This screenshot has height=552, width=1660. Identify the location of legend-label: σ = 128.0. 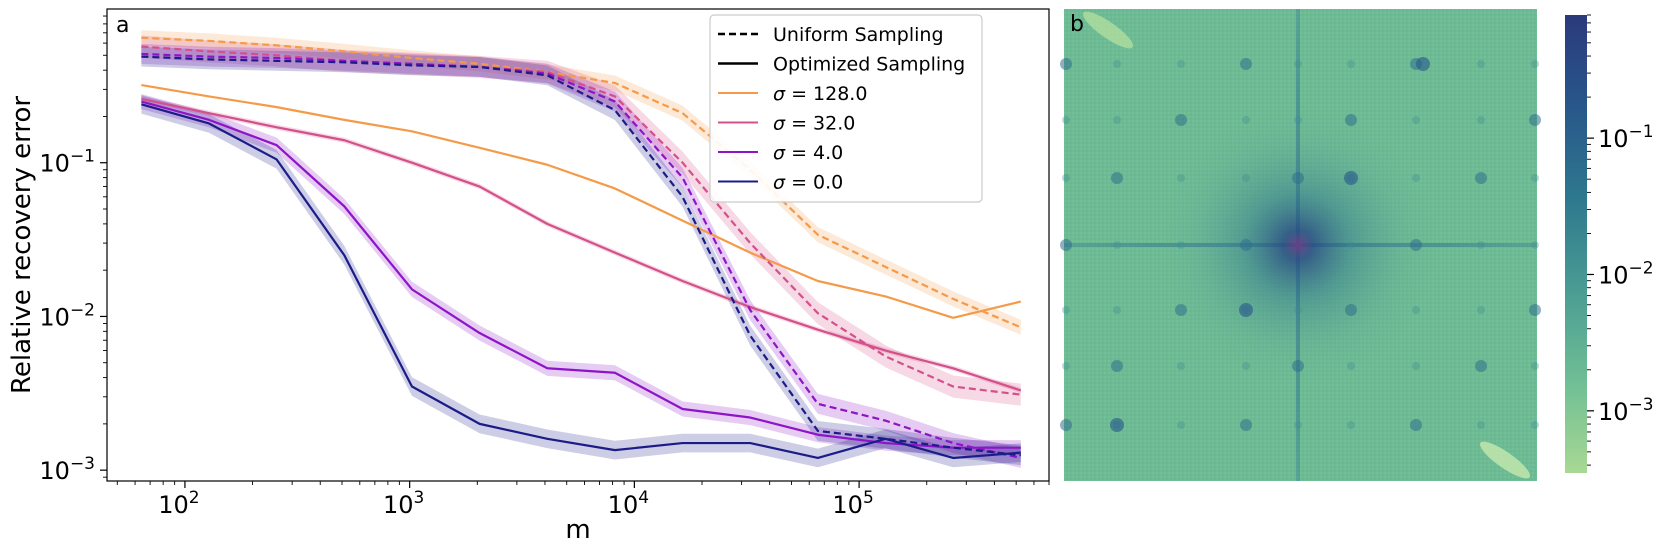
(820, 94).